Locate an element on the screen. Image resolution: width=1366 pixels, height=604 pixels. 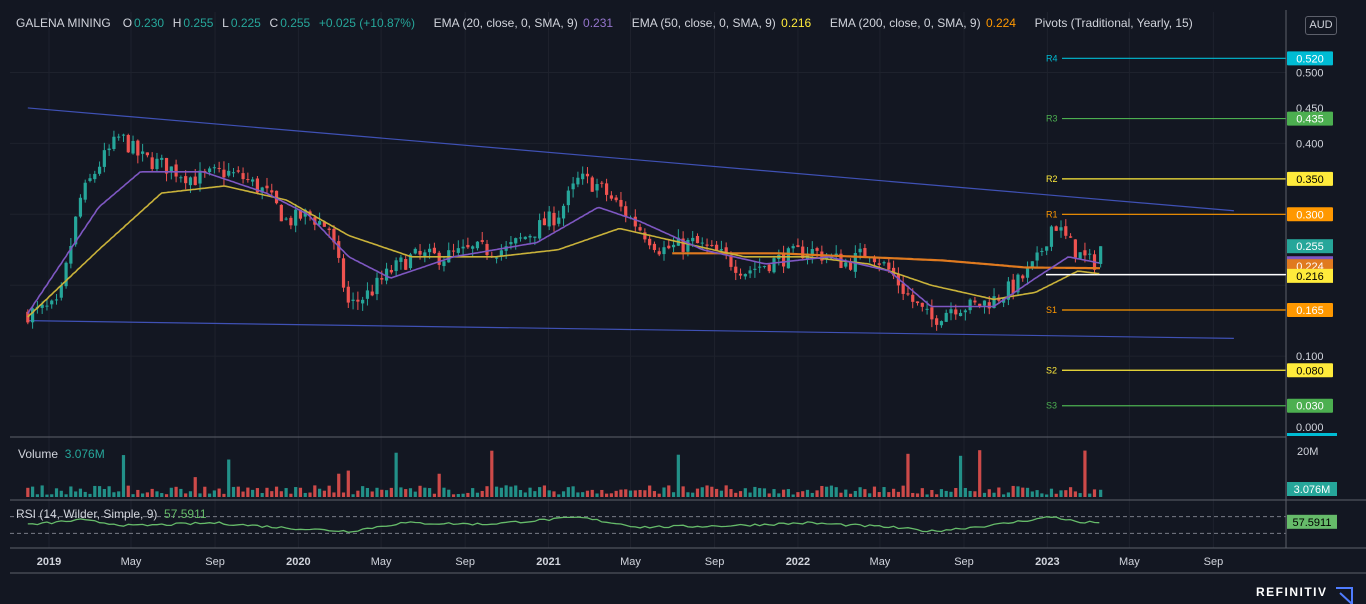
y-tick-label: 0.500 is located at coordinates (1310, 74).